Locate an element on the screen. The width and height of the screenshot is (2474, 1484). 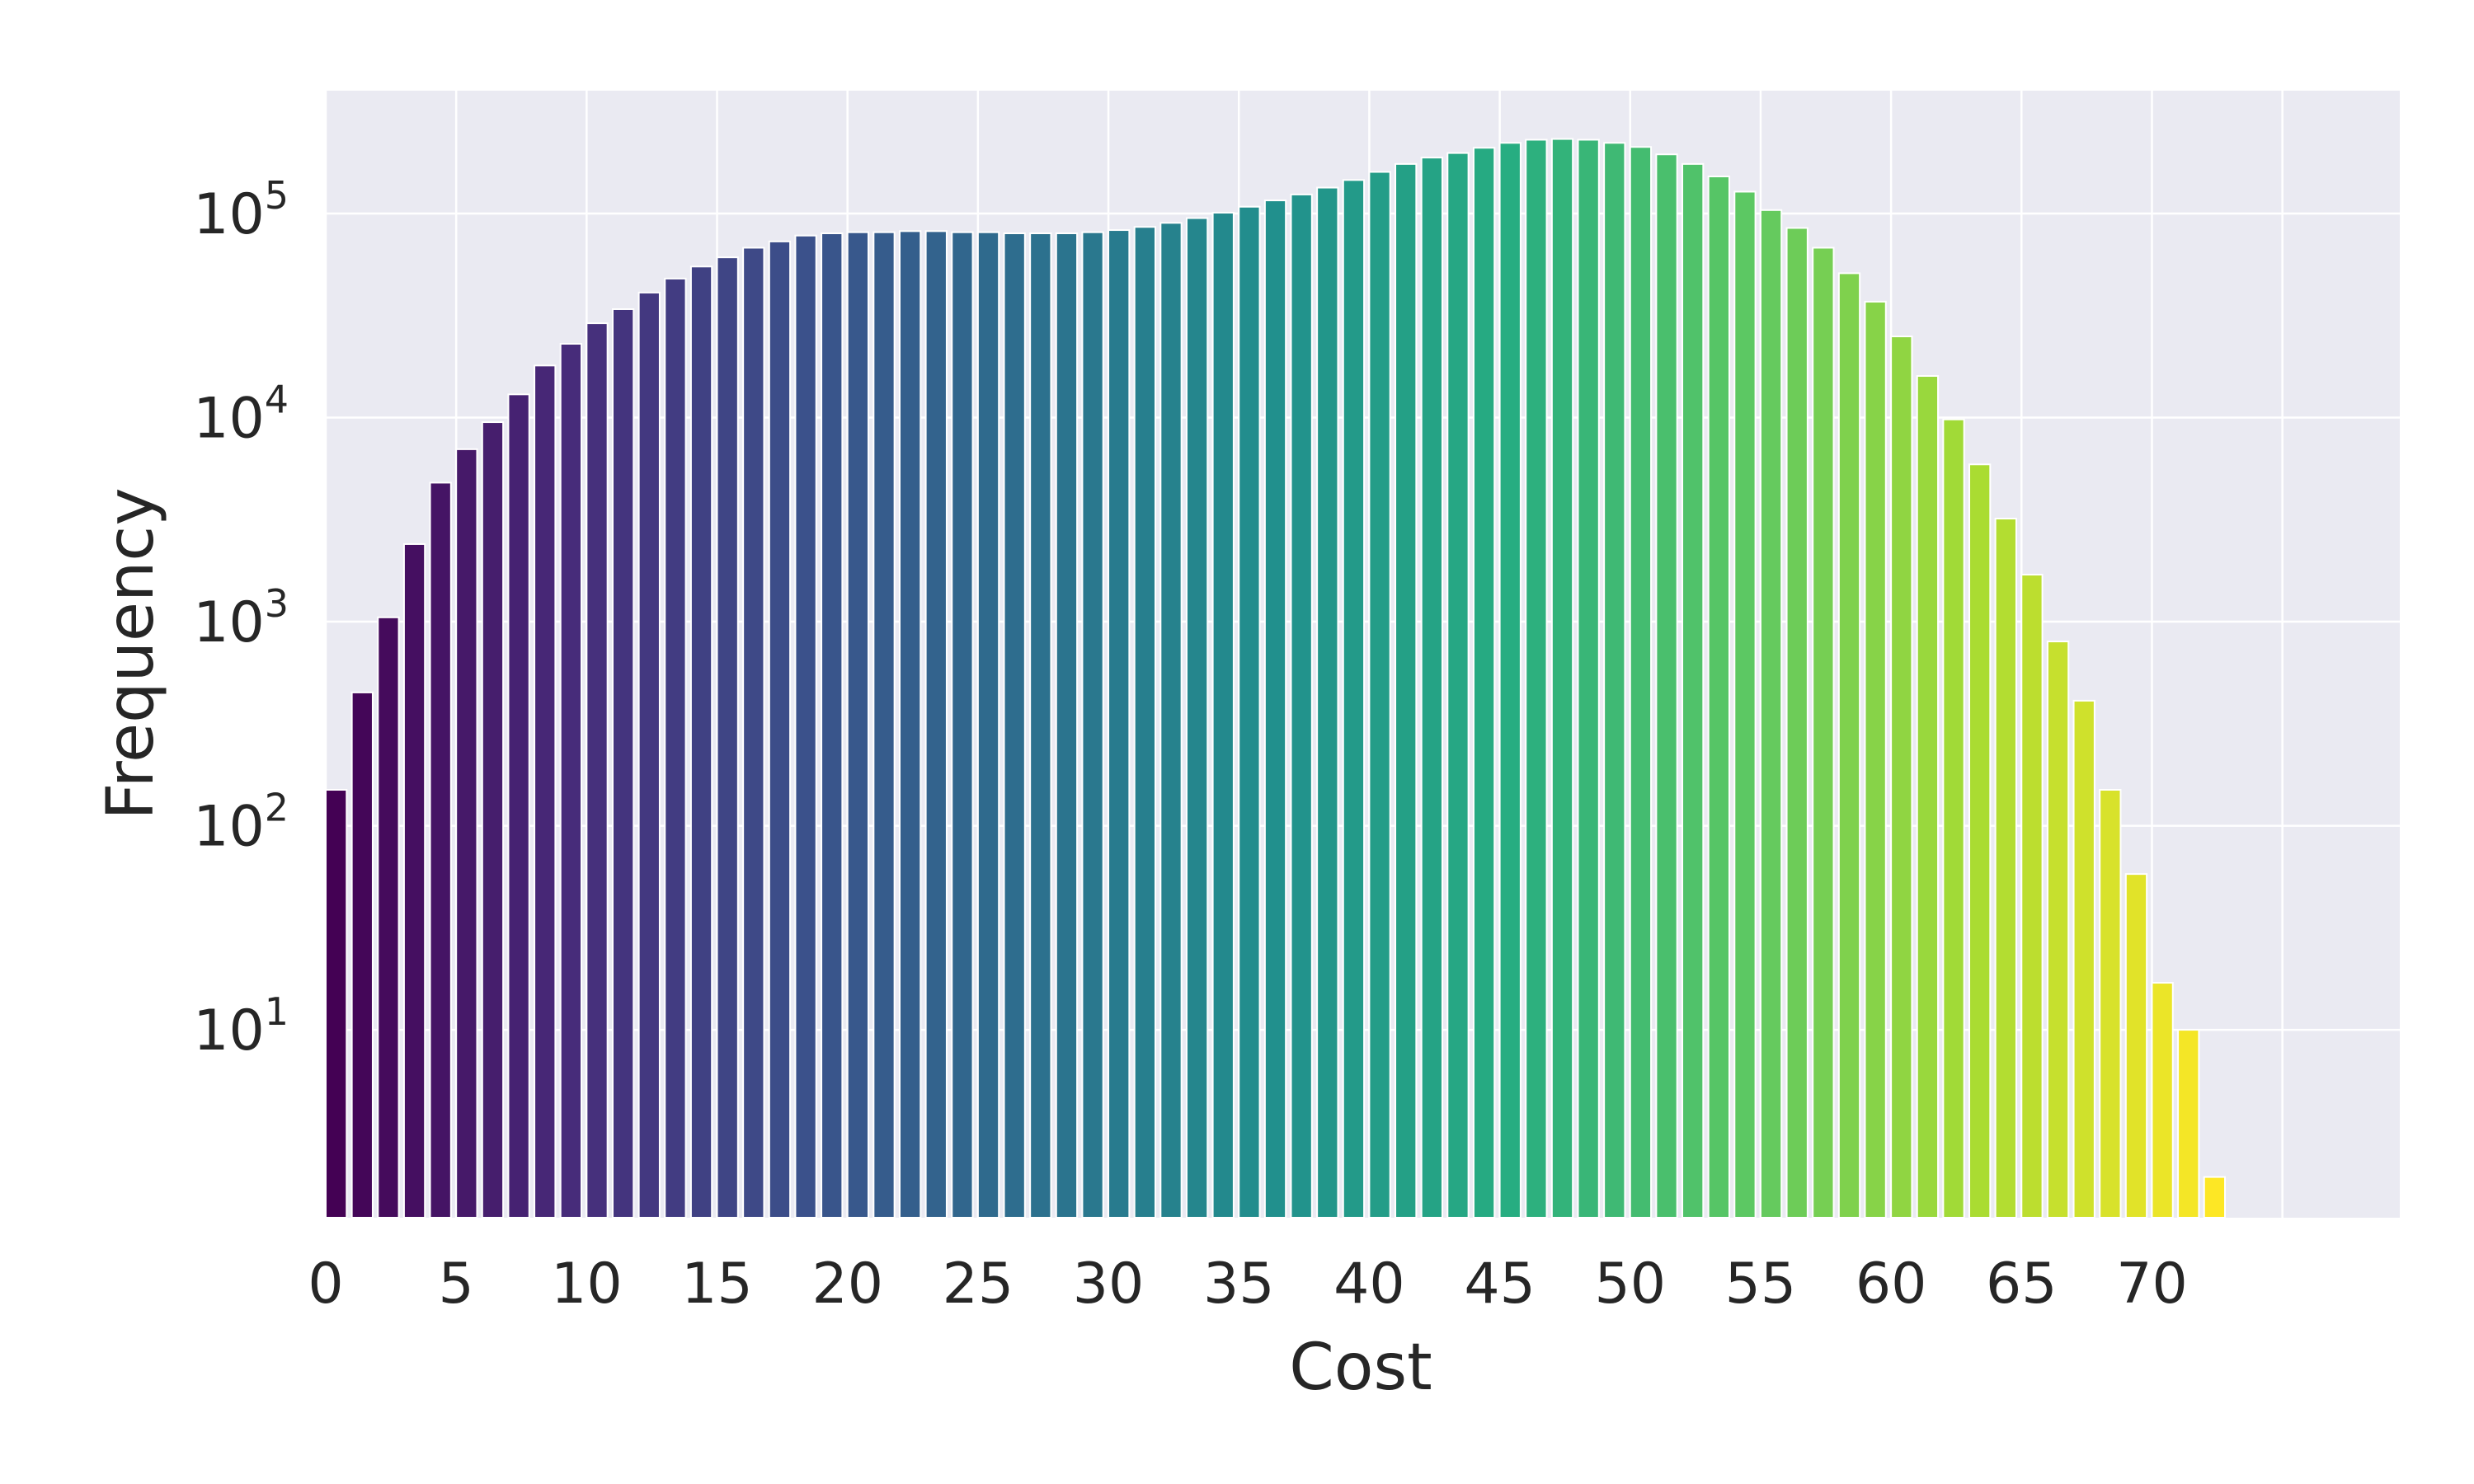
y-tick-label: 10³ is located at coordinates (241, 618).